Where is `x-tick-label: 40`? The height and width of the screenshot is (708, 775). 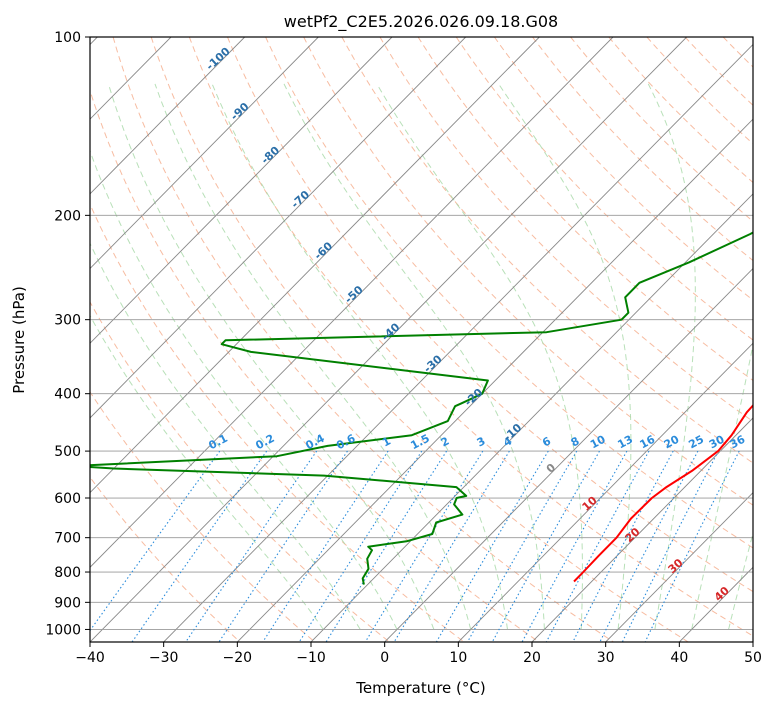
x-tick-label: 40 is located at coordinates (679, 658).